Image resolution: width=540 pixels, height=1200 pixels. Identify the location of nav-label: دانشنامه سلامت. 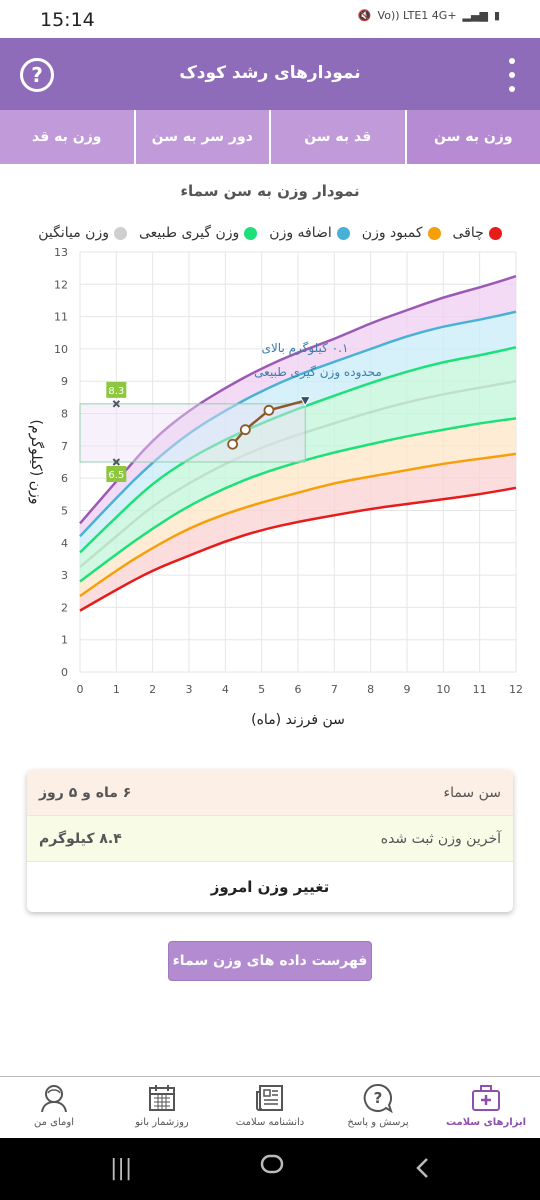
(270, 1122).